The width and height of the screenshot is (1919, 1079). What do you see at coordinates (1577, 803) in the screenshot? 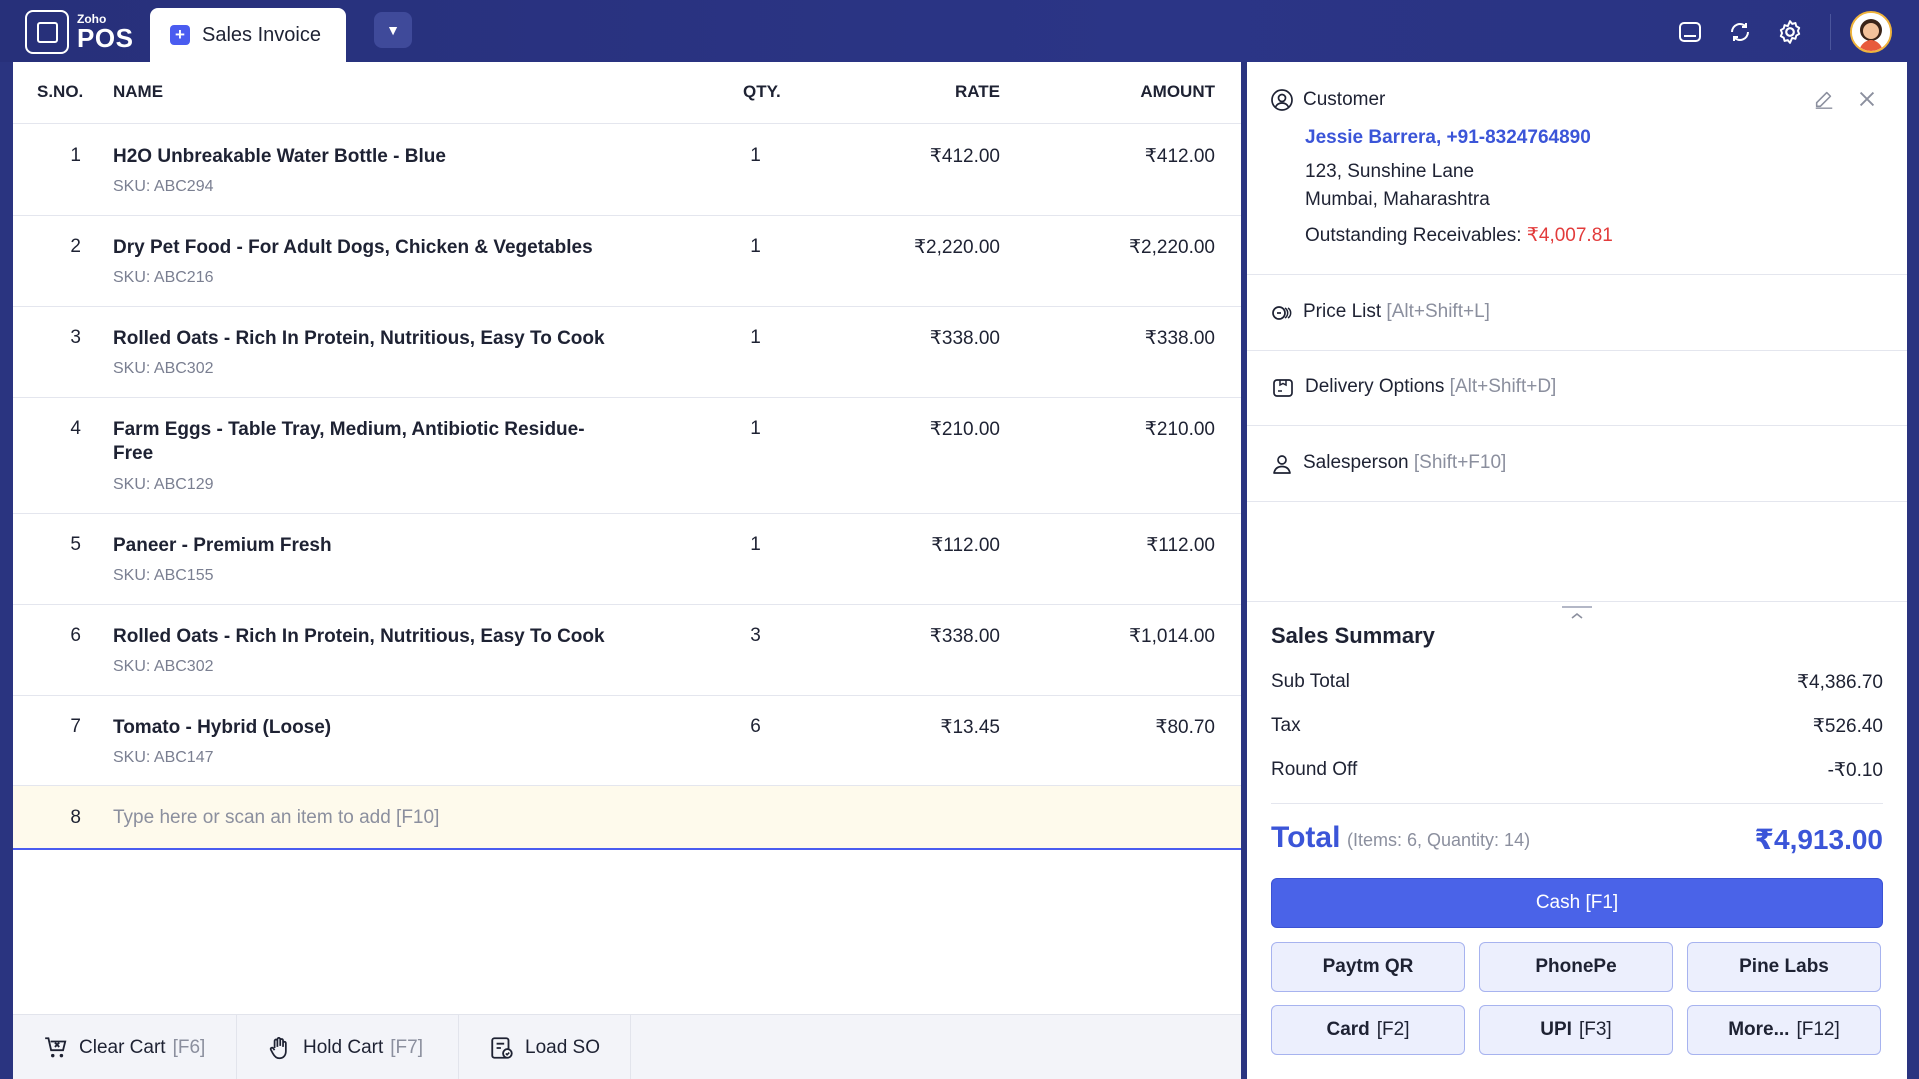
I see `total-divider` at bounding box center [1577, 803].